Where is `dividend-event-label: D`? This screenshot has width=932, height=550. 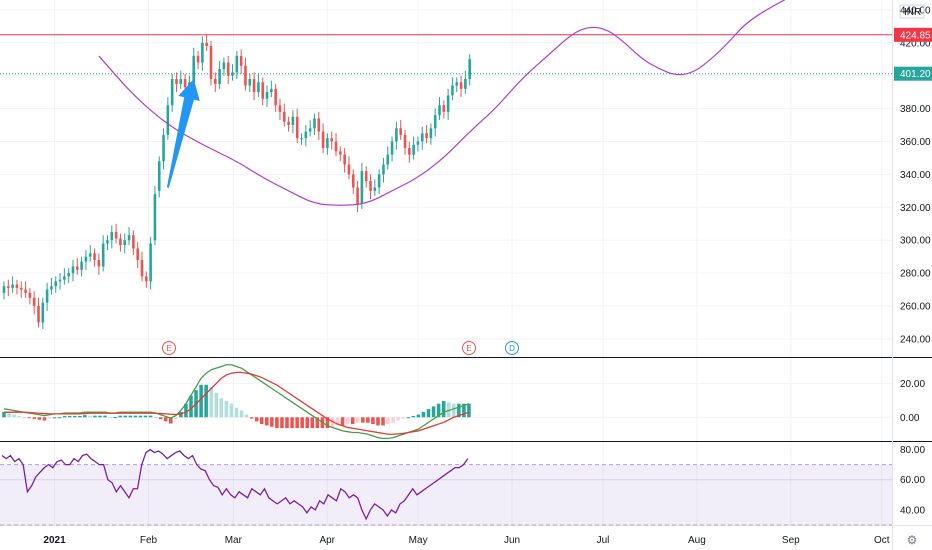
dividend-event-label: D is located at coordinates (512, 348).